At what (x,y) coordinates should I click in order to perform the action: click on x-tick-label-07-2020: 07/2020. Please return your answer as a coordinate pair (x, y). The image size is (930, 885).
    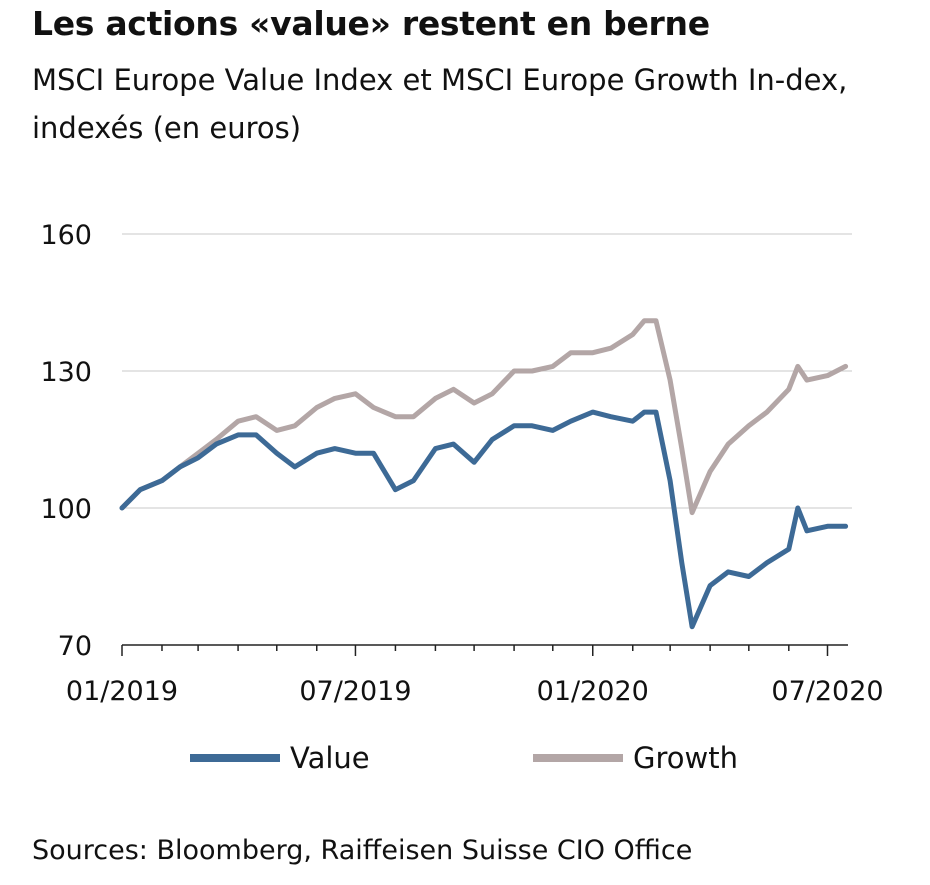
    Looking at the image, I should click on (827, 691).